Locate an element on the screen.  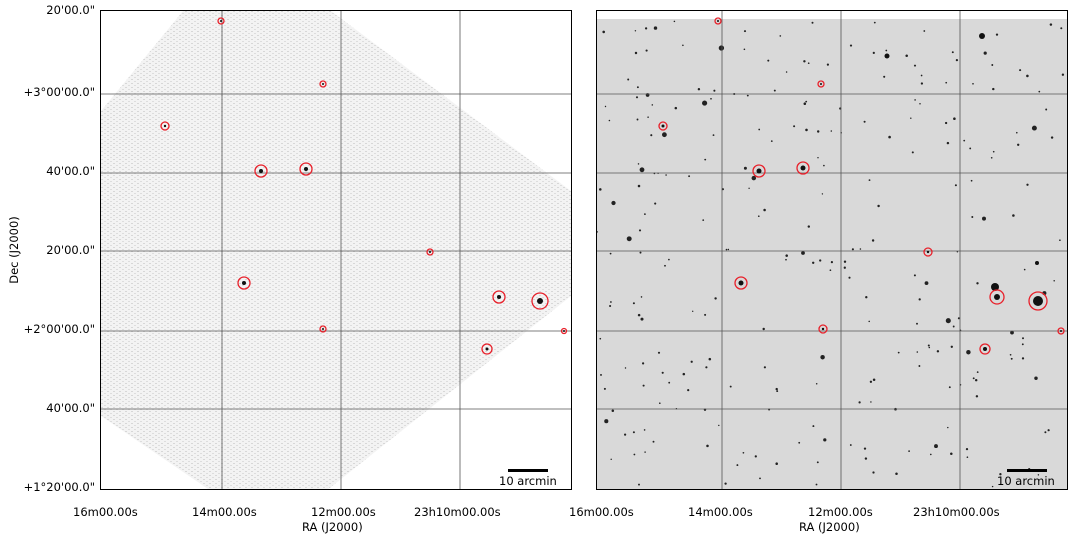
y-tick-label: +2°00'00.0" is located at coordinates (59, 329).